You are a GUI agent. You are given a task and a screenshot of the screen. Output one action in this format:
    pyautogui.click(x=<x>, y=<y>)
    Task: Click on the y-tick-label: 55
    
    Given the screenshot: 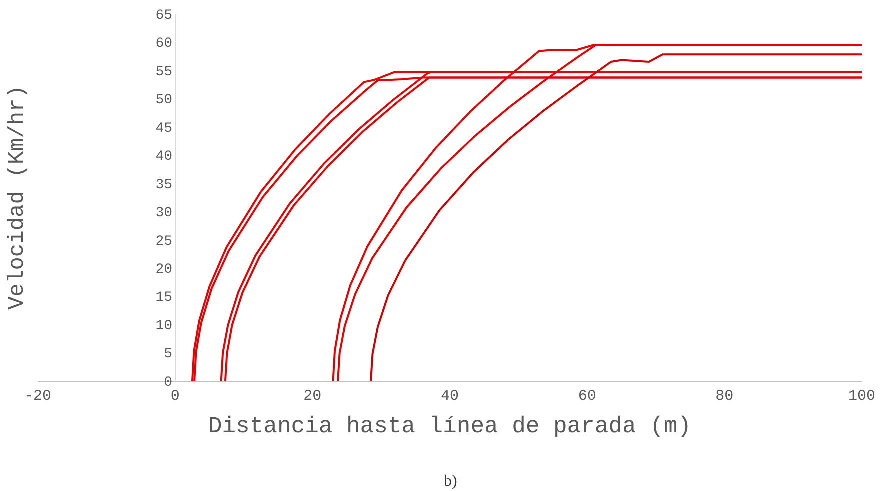 What is the action you would take?
    pyautogui.click(x=164, y=72)
    